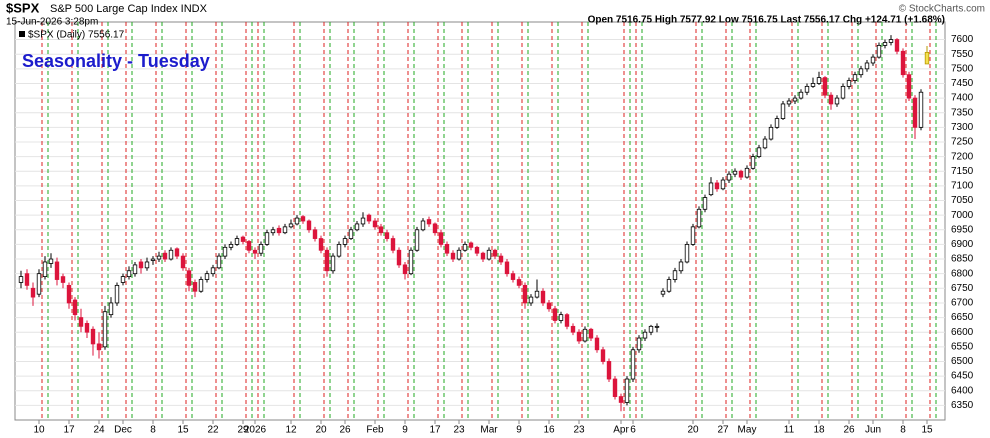 This screenshot has width=990, height=438. Describe the element at coordinates (76, 35) in the screenshot. I see `legend: $SPX (Daily) 7556.17` at that location.